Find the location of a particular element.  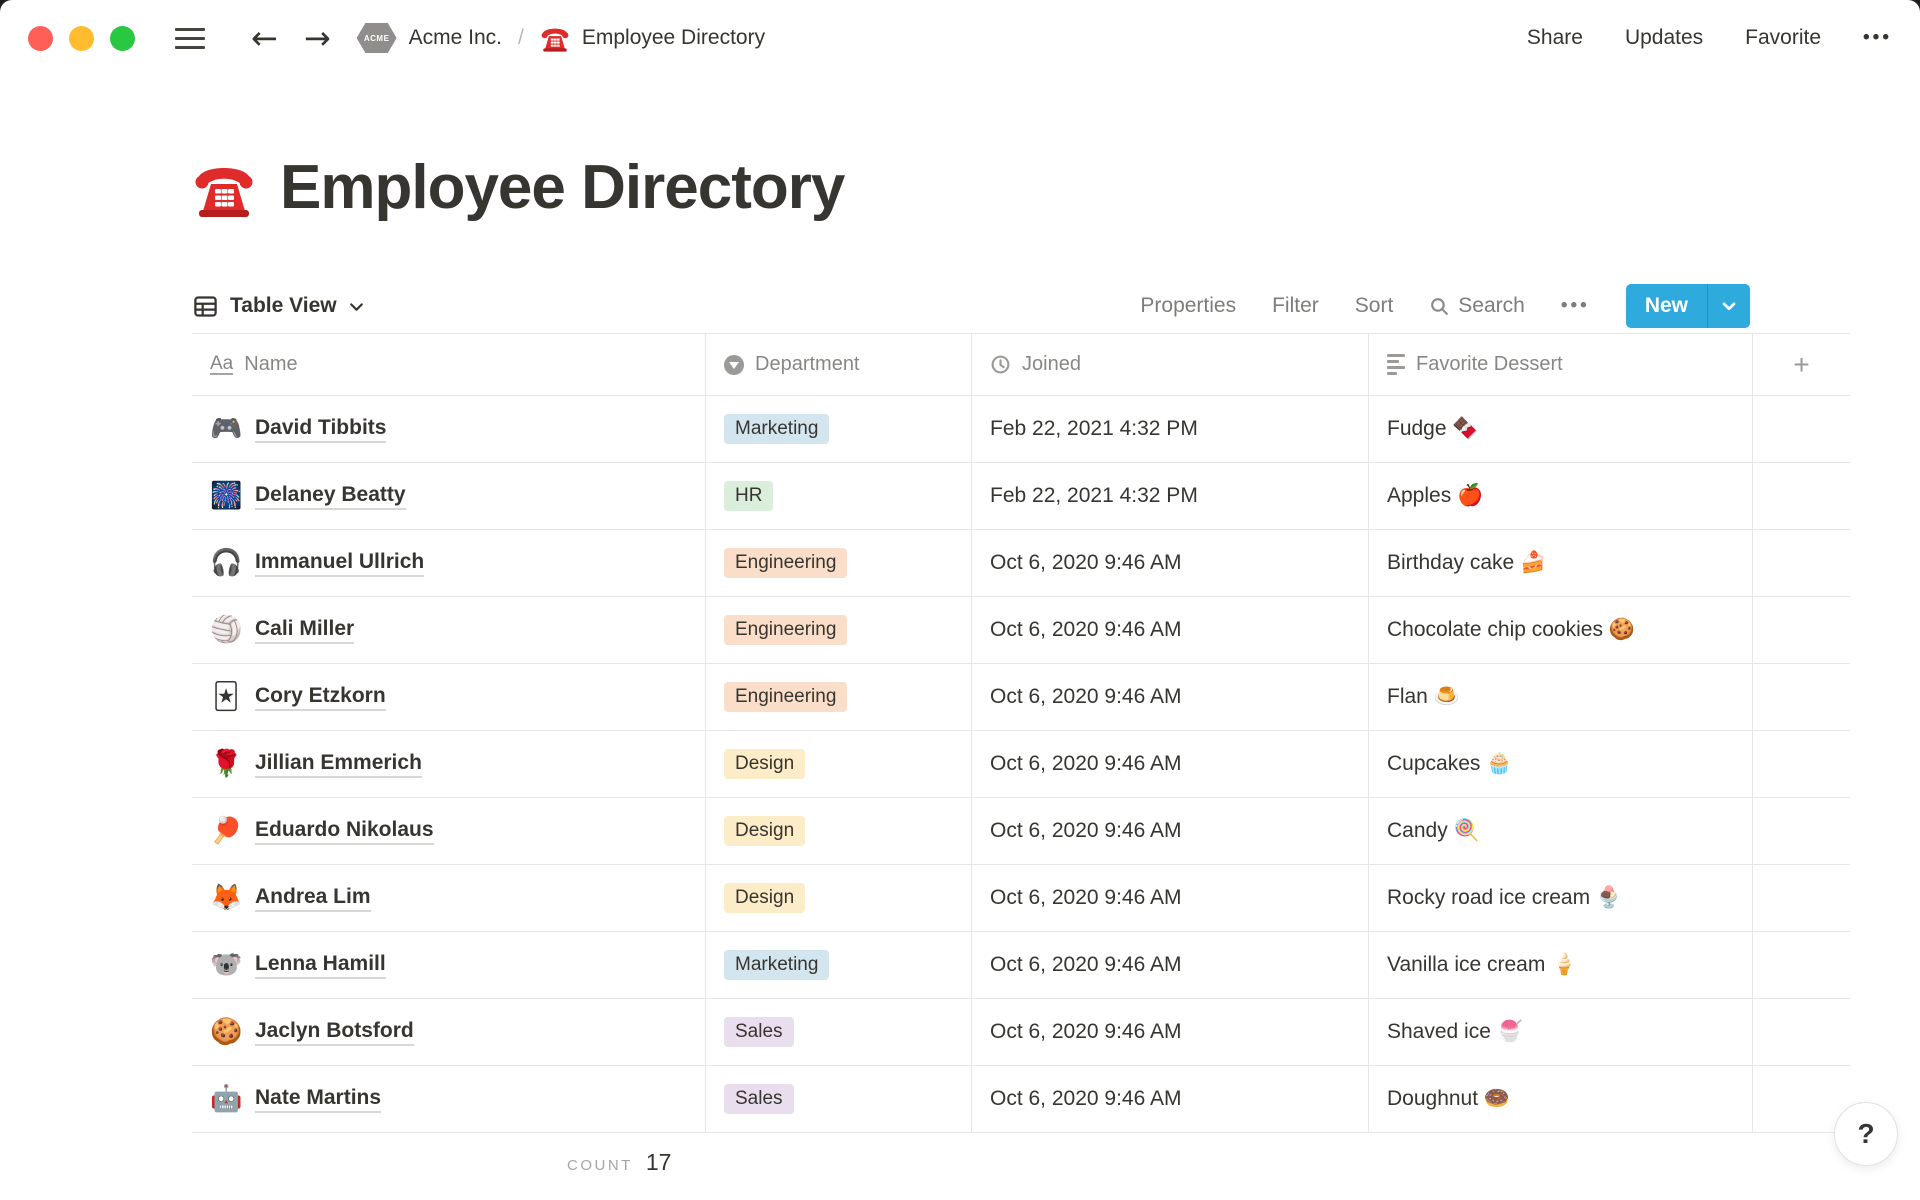

person-name-link: Lenna Hamill is located at coordinates (320, 965).